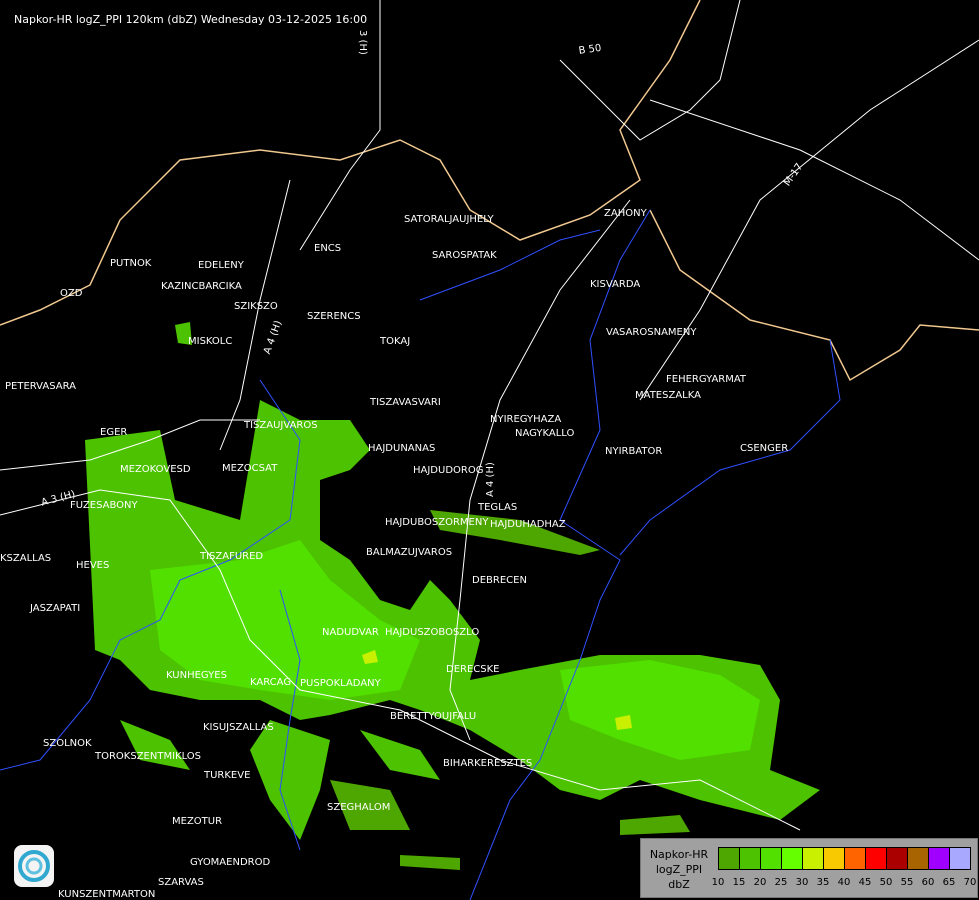 The height and width of the screenshot is (900, 979). Describe the element at coordinates (334, 316) in the screenshot. I see `city-label: SZERENCS` at that location.